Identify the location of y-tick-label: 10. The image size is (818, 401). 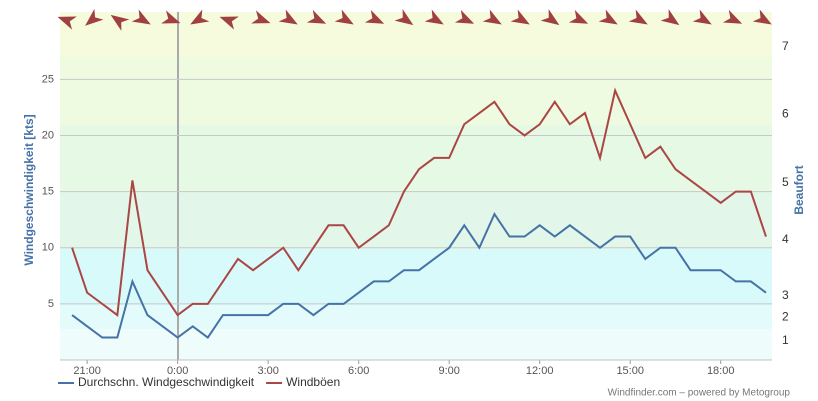
(48, 248).